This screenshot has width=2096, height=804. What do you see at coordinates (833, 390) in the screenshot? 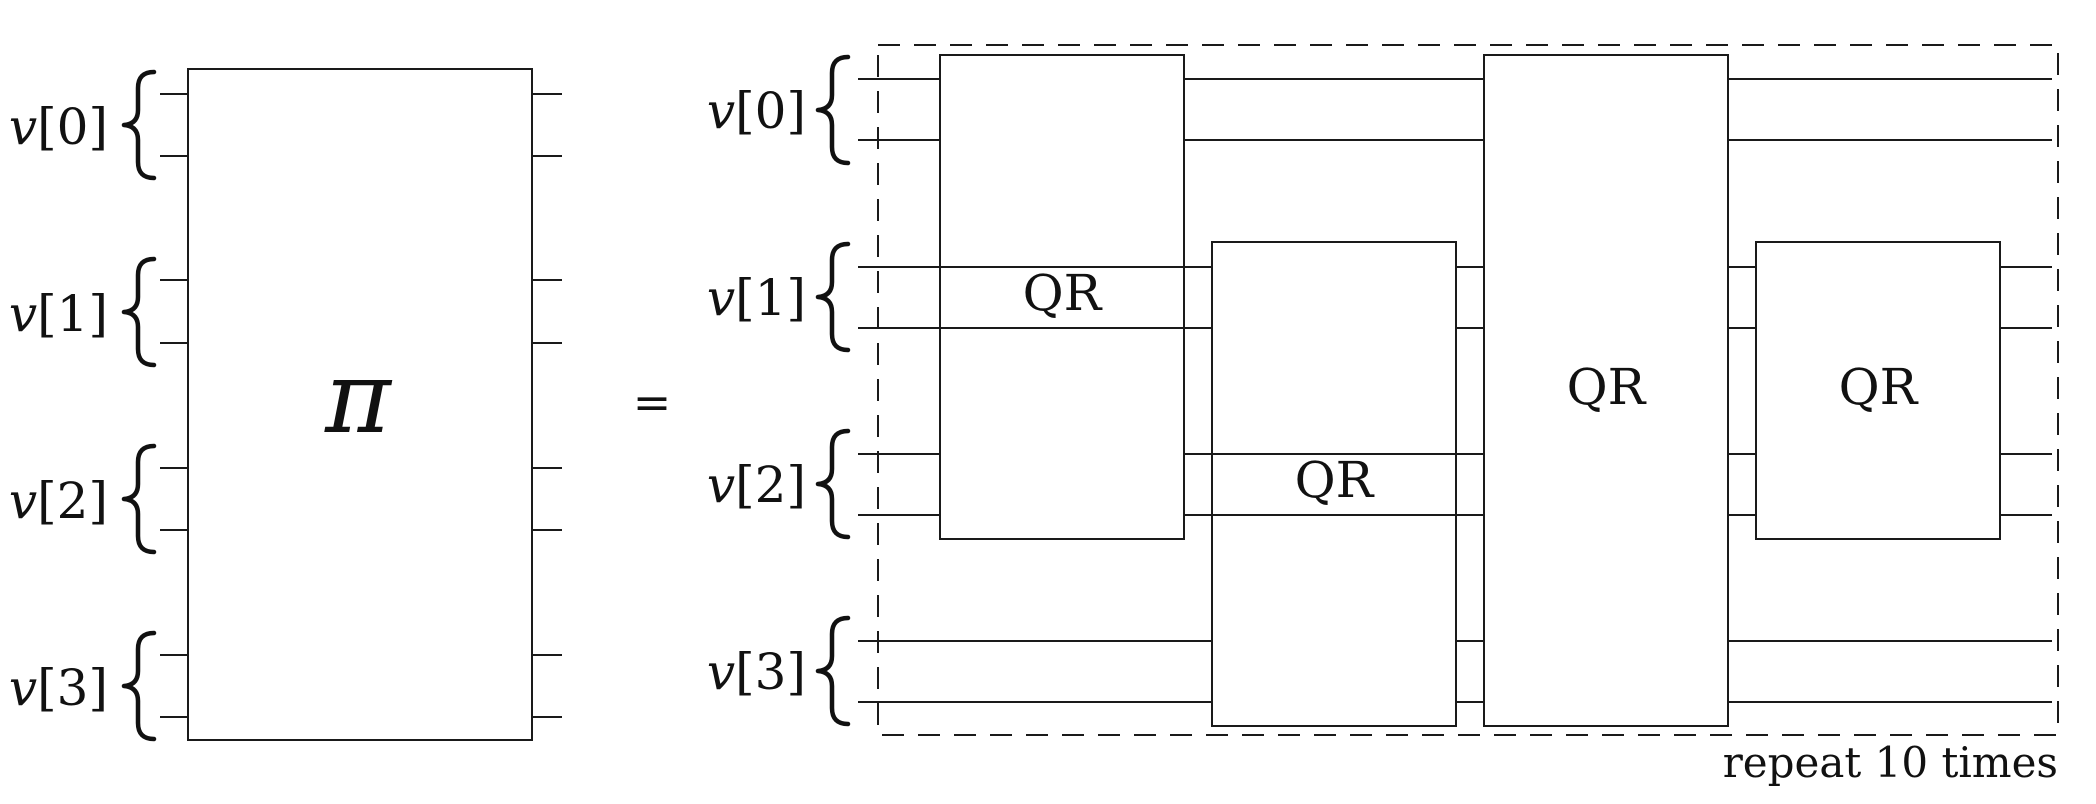
I see `right-braces` at bounding box center [833, 390].